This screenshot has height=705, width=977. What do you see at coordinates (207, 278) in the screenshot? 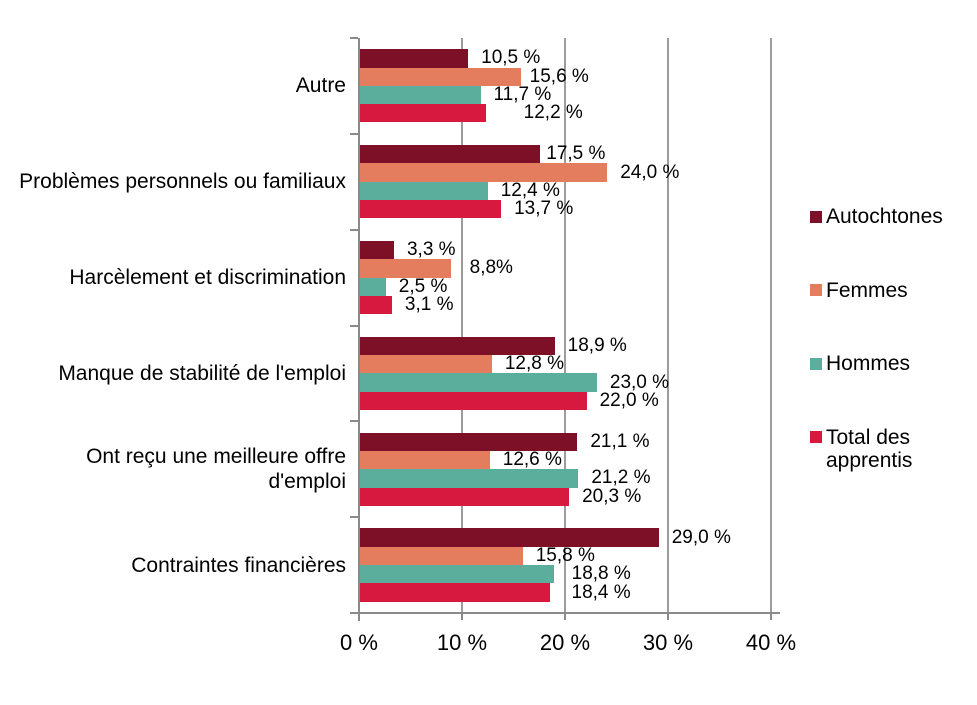
I see `category-label-harcelement-et-discrimination: Harcèlement et discrimination` at bounding box center [207, 278].